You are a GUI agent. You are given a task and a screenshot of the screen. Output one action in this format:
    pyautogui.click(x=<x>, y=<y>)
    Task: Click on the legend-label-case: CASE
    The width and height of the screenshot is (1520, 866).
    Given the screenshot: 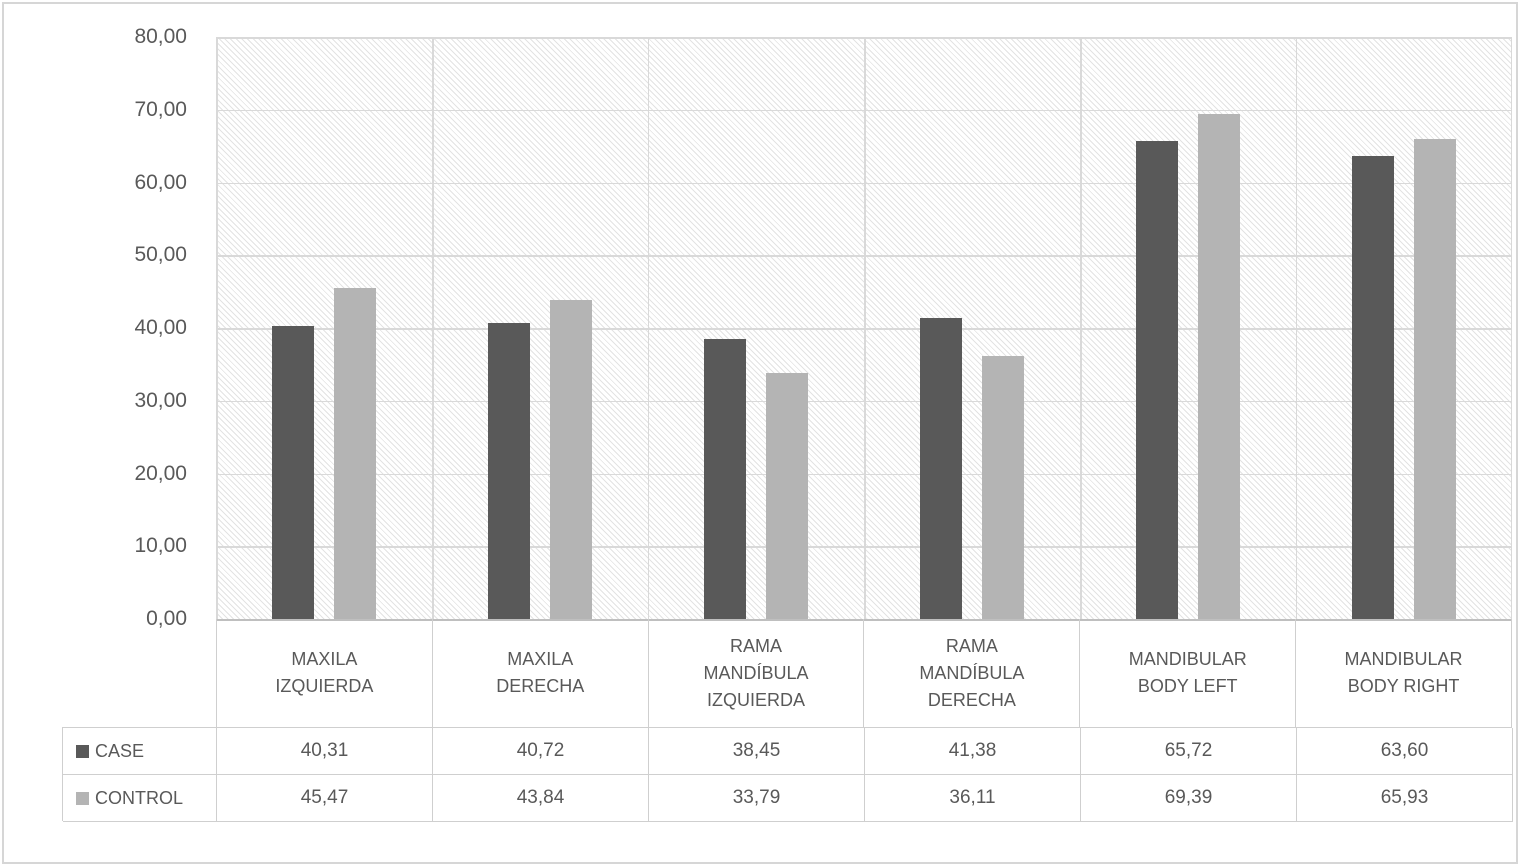 What is the action you would take?
    pyautogui.click(x=120, y=750)
    